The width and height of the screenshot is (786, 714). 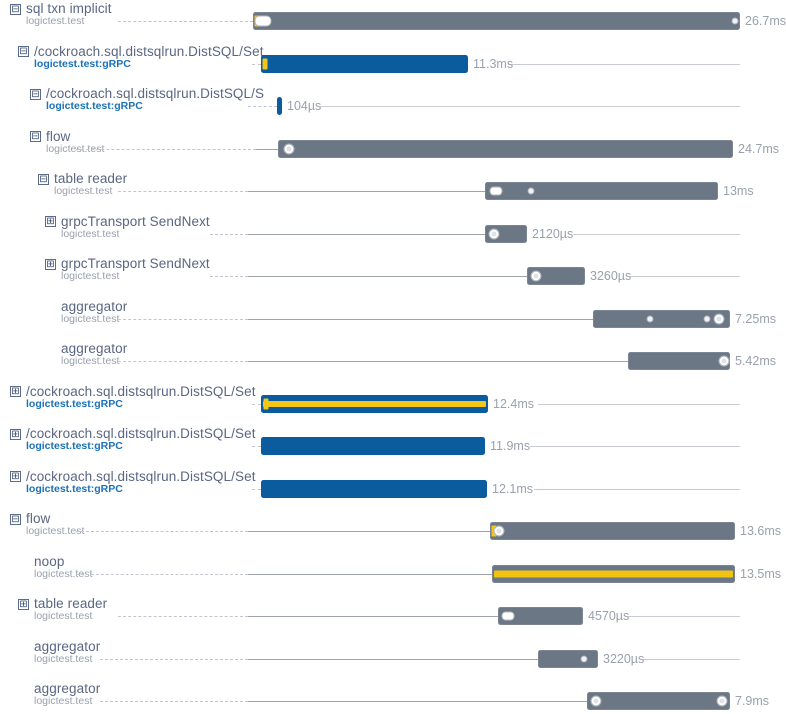 I want to click on span-duration-label: 13ms, so click(x=738, y=191).